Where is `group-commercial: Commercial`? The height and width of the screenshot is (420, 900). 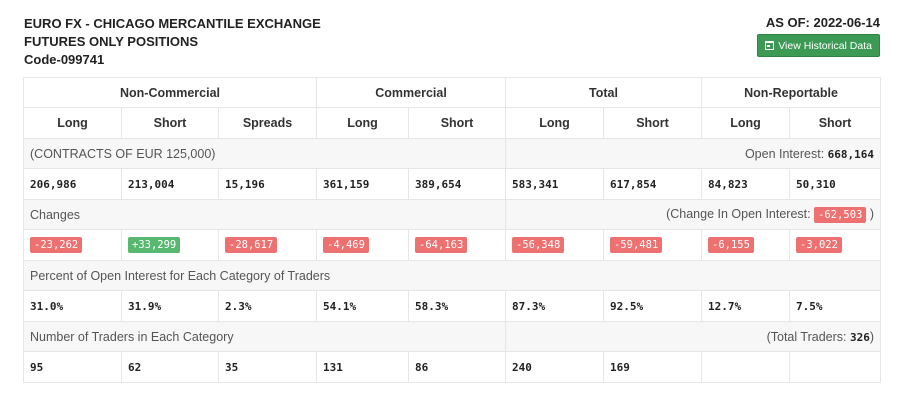
group-commercial: Commercial is located at coordinates (411, 92).